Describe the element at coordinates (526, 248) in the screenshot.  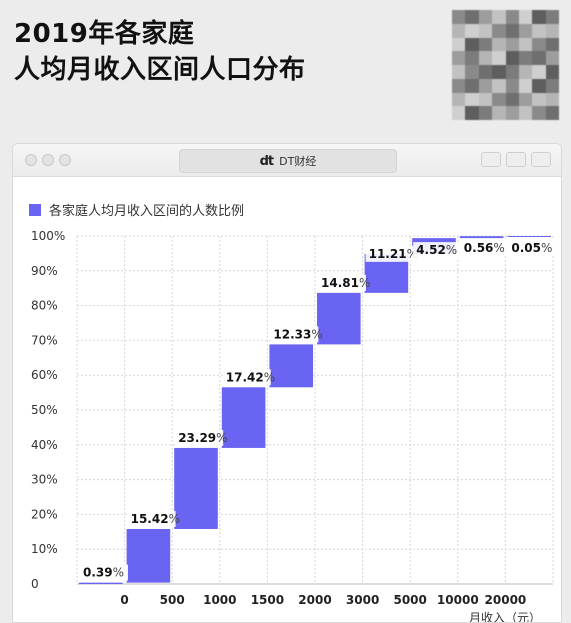
I see `data-label-value: 0.05` at that location.